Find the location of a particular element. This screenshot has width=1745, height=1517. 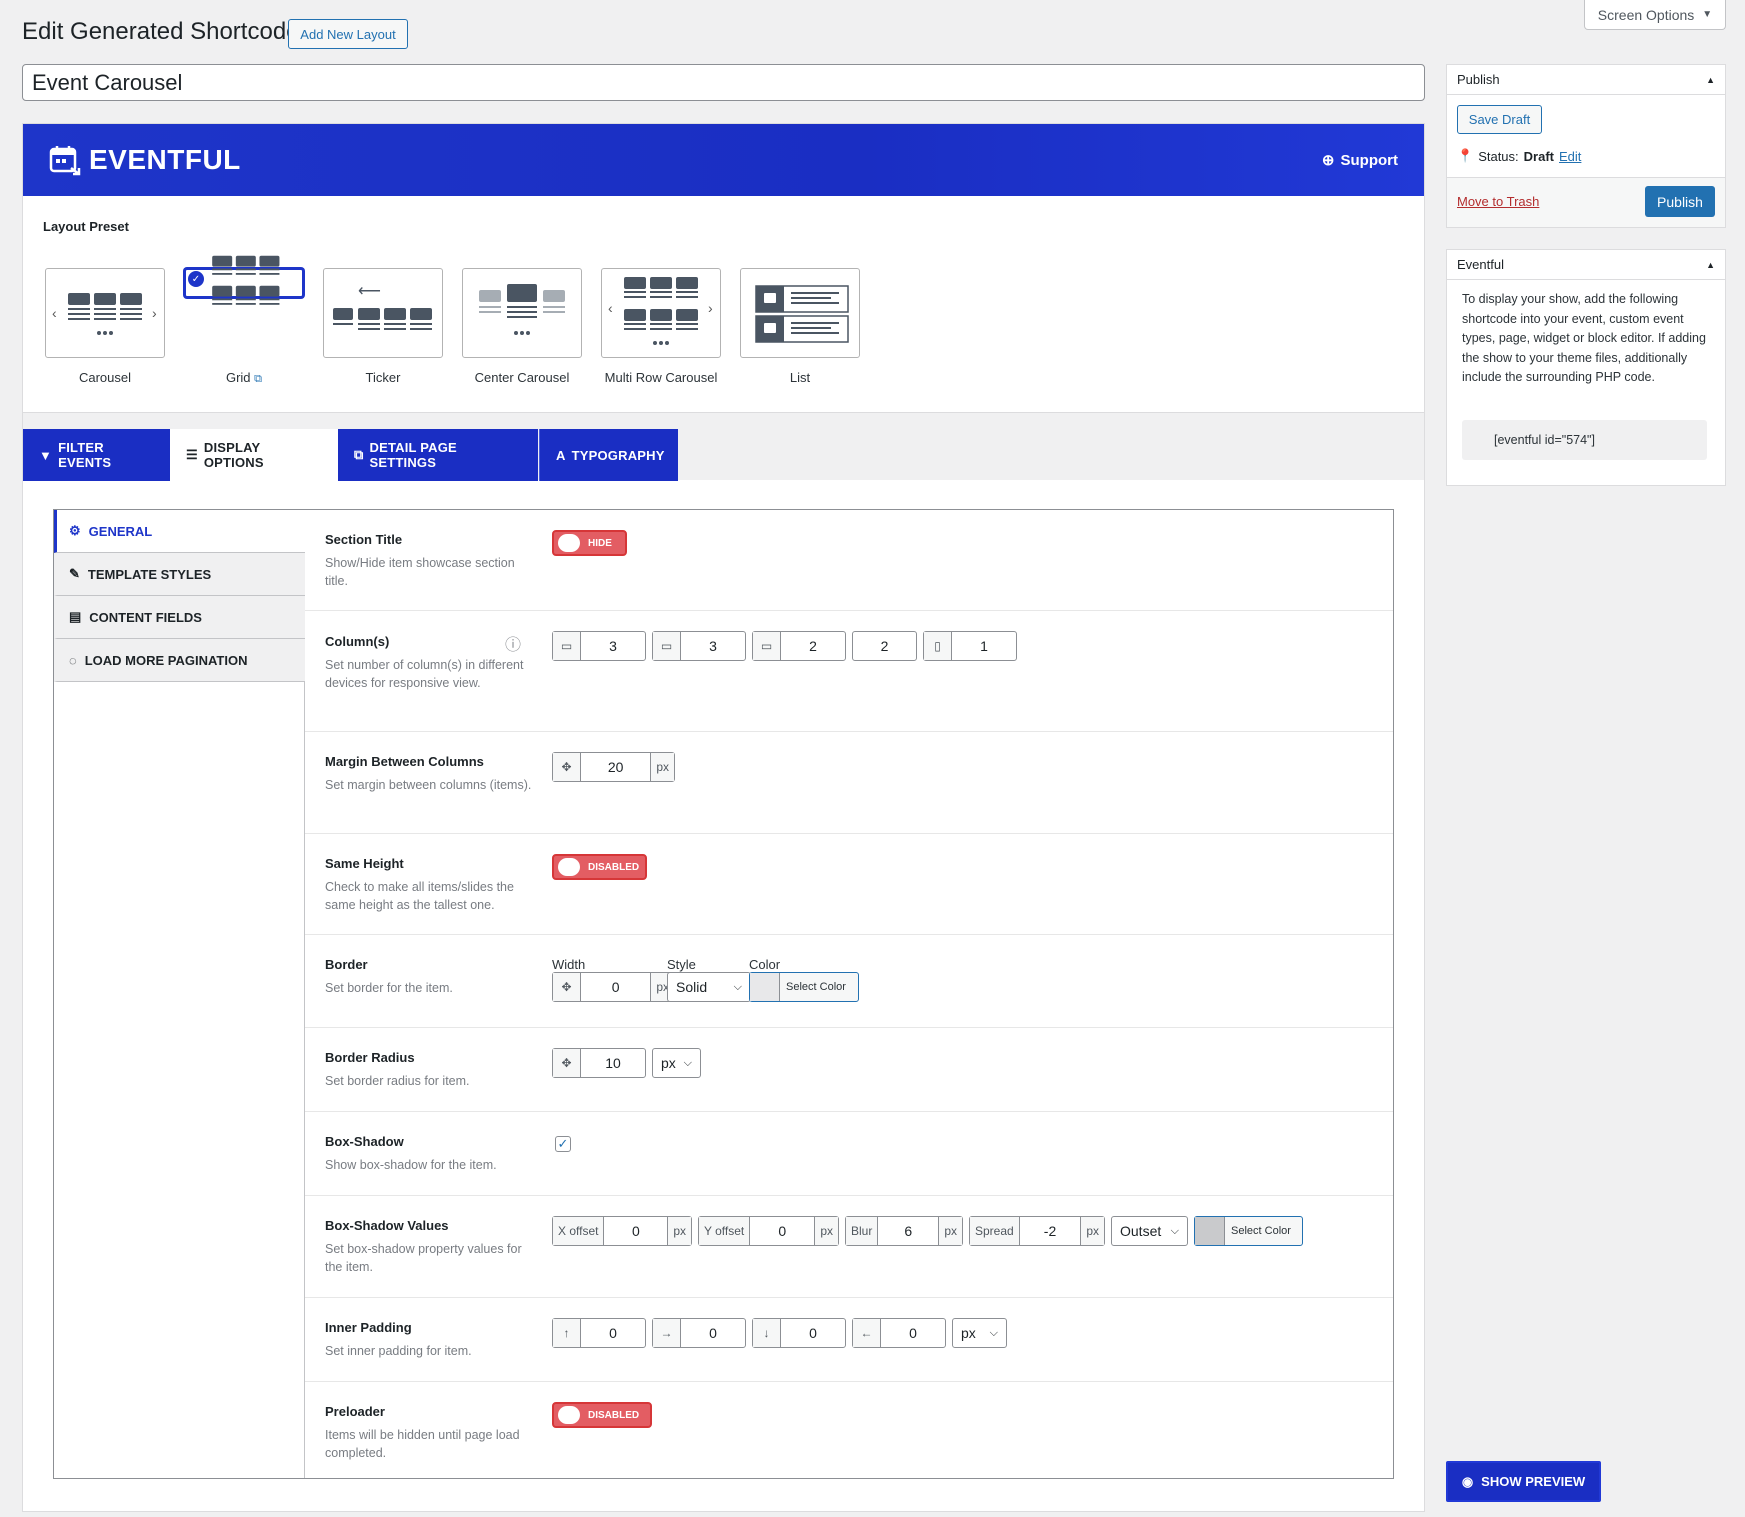

toggle-knob is located at coordinates (569, 867).